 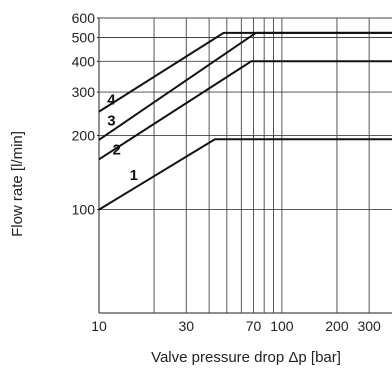 What do you see at coordinates (111, 99) in the screenshot?
I see `series-label-4: 4` at bounding box center [111, 99].